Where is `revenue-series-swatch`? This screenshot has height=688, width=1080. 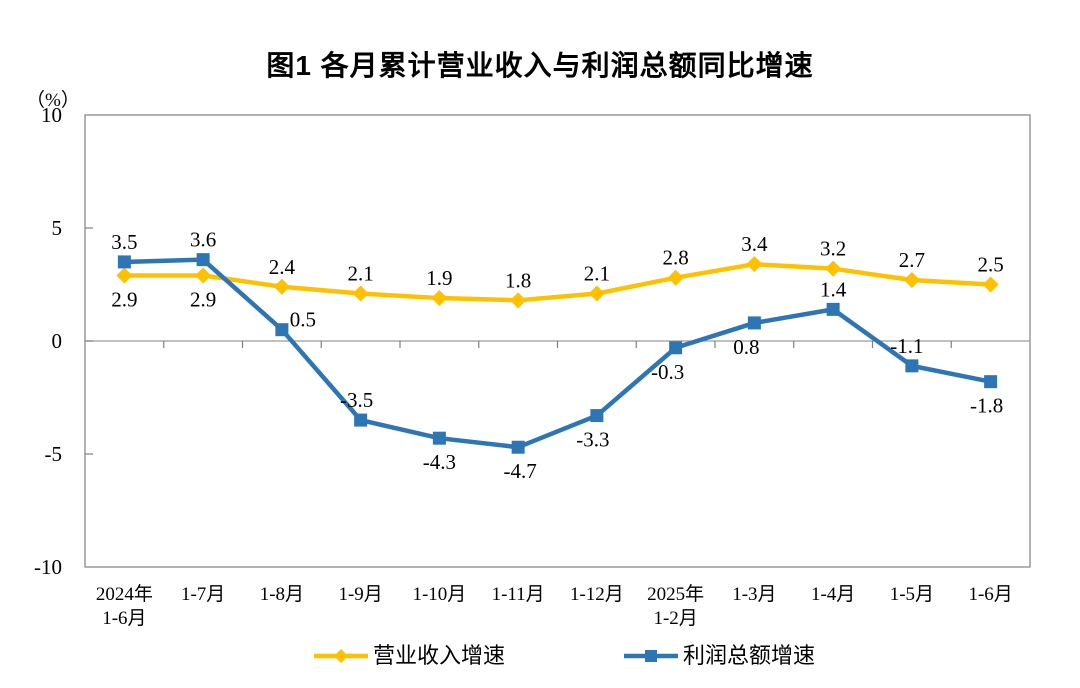
revenue-series-swatch is located at coordinates (340, 656).